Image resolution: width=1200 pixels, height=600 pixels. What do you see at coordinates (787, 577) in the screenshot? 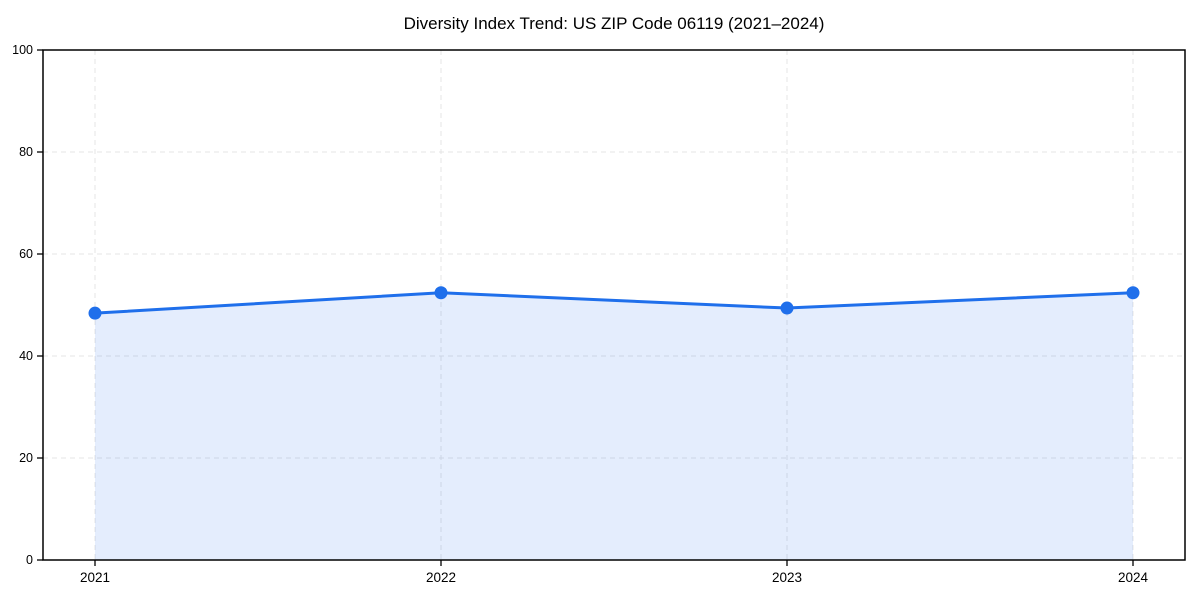
I see `x-tick-label: 2023` at bounding box center [787, 577].